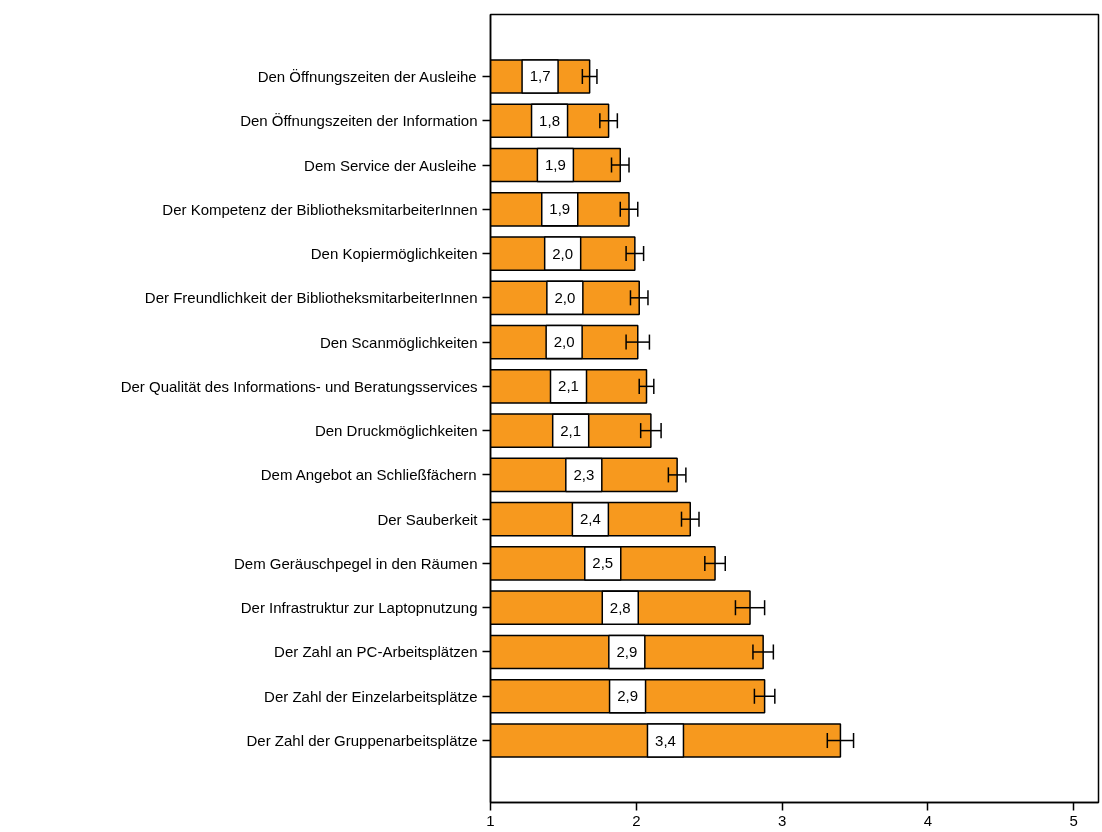  I want to click on x-tick-label: 3, so click(782, 820).